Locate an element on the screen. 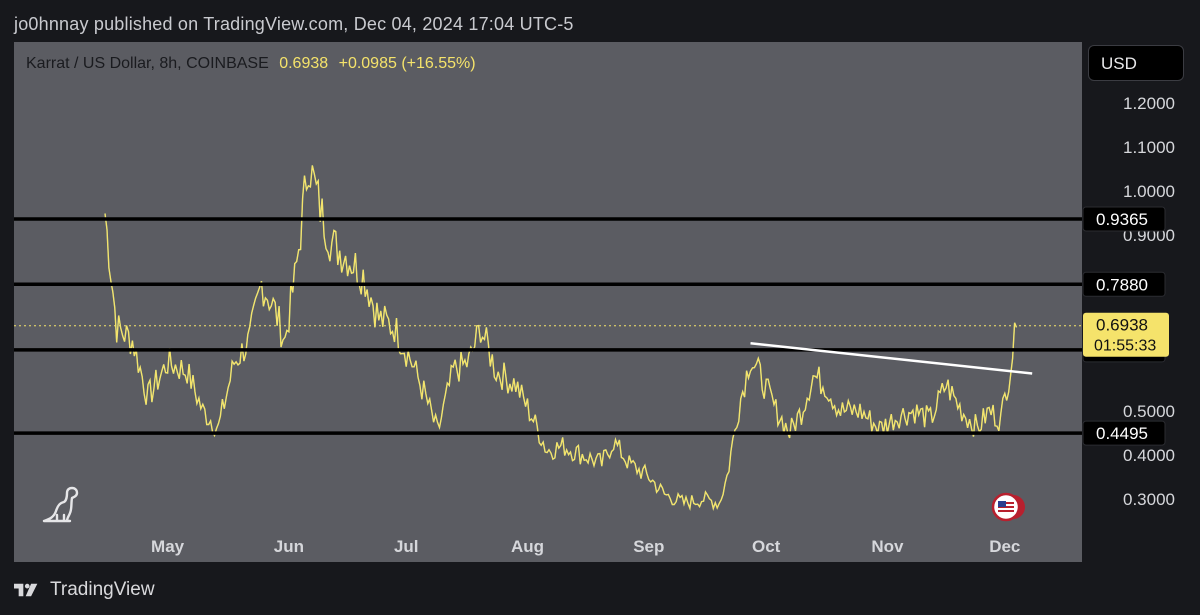 The image size is (1200, 615). x-tick-label: Jul is located at coordinates (406, 546).